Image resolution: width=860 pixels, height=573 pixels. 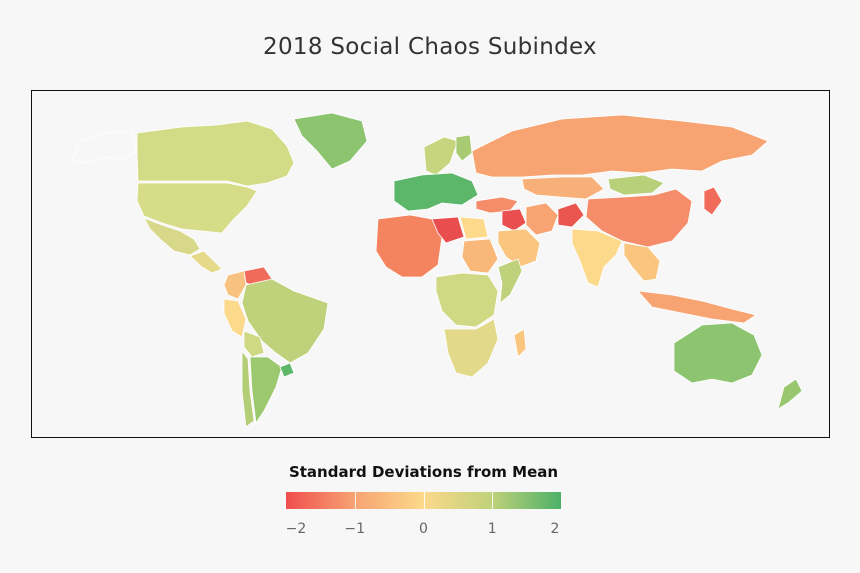 I want to click on legend-title: Standard Deviations from Mean, so click(x=423, y=472).